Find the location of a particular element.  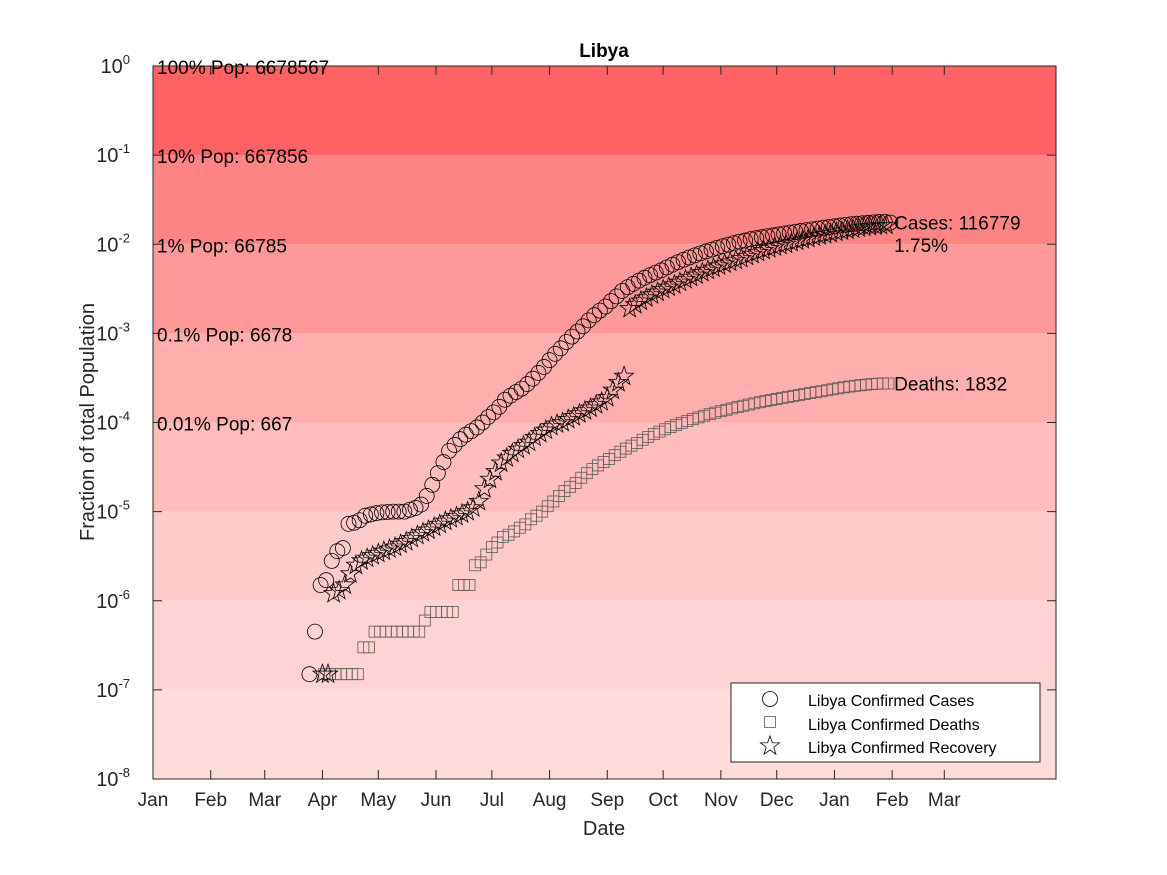

y-tick-label: 10⁻³ is located at coordinates (113, 332).